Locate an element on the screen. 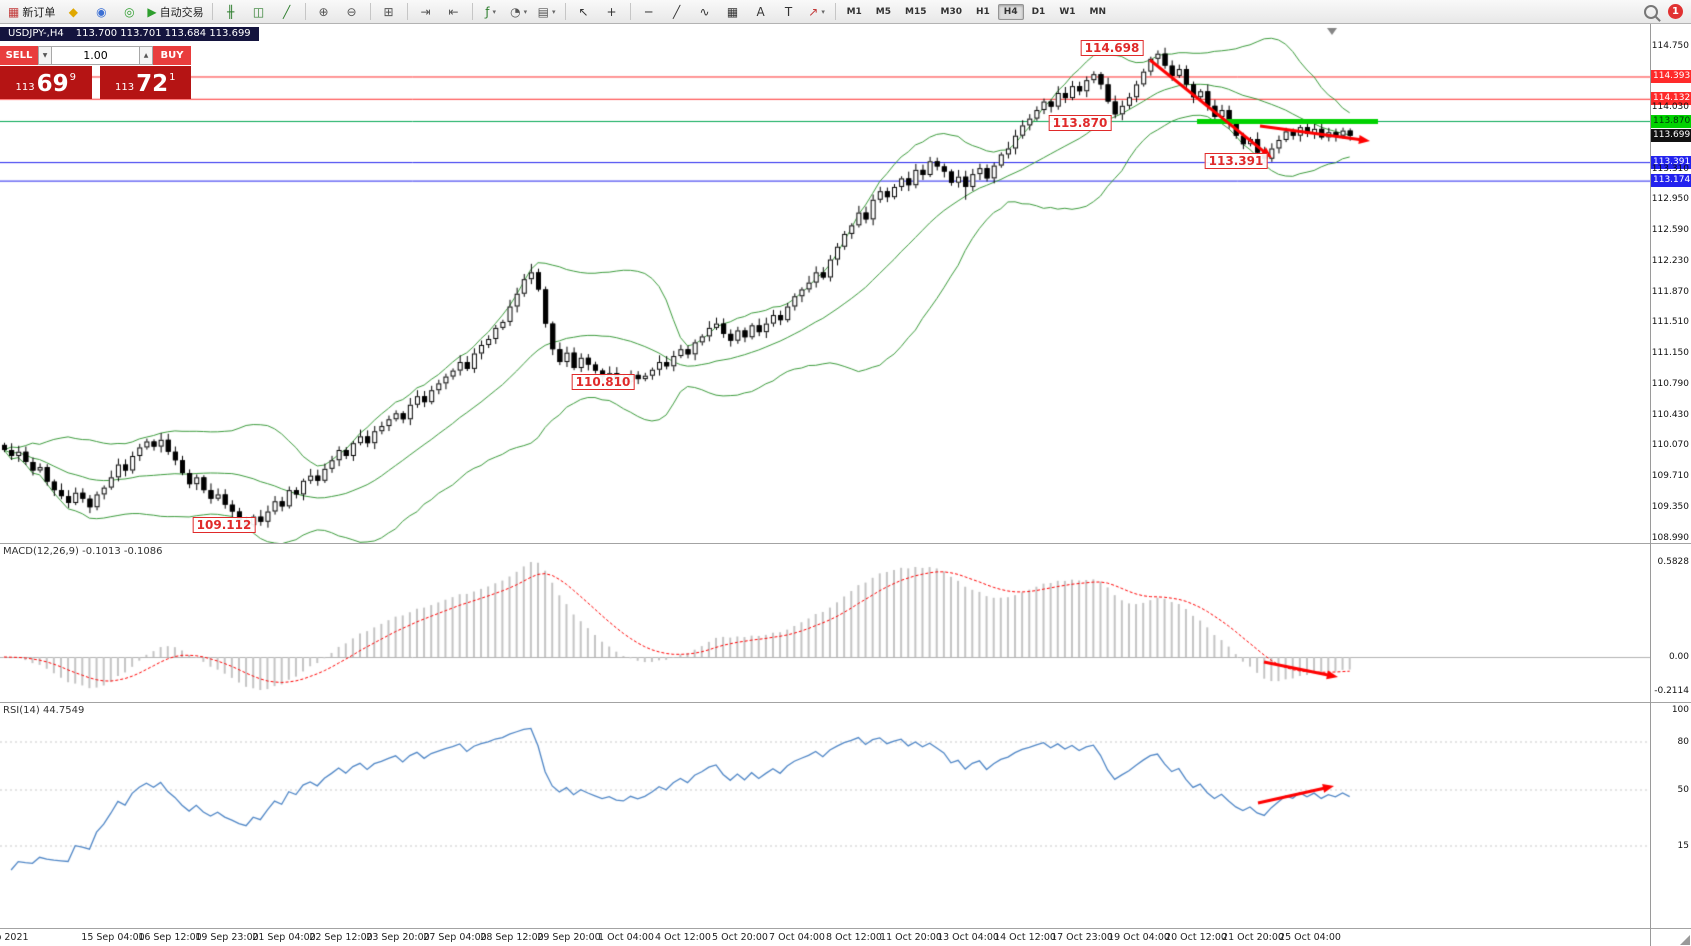  price-axis-label-111.870: 111.870 is located at coordinates (1670, 291).